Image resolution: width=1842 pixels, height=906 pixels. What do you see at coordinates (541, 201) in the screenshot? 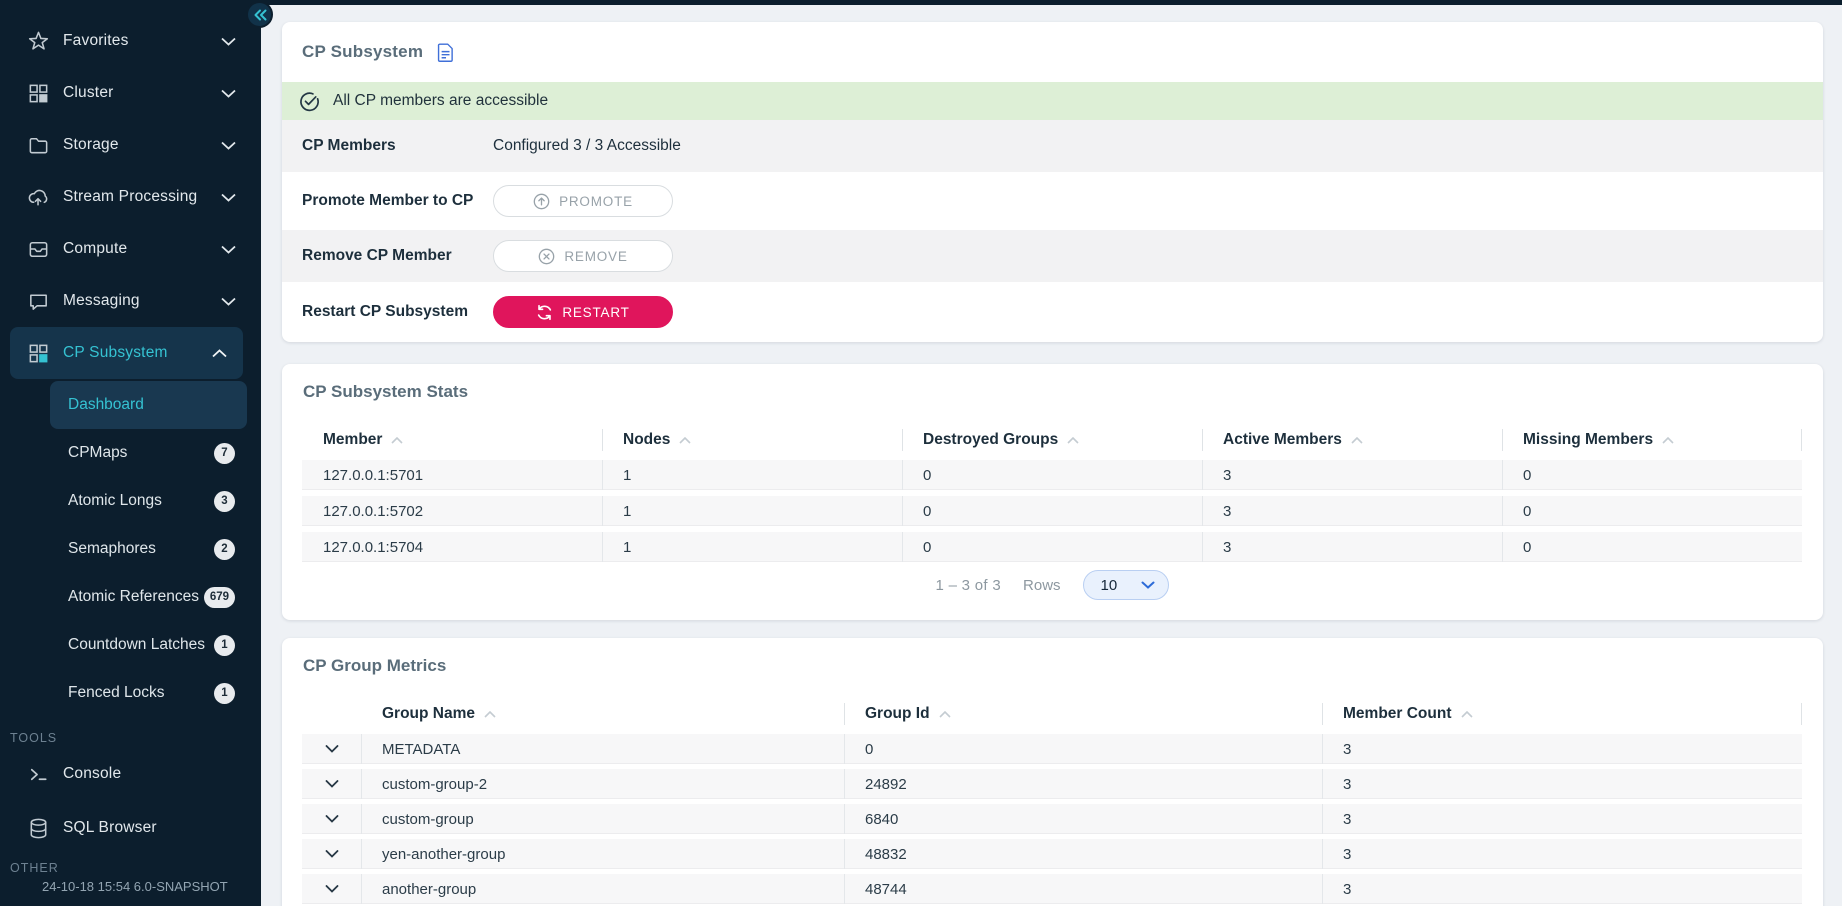
I see `arrow-up-circle-icon` at bounding box center [541, 201].